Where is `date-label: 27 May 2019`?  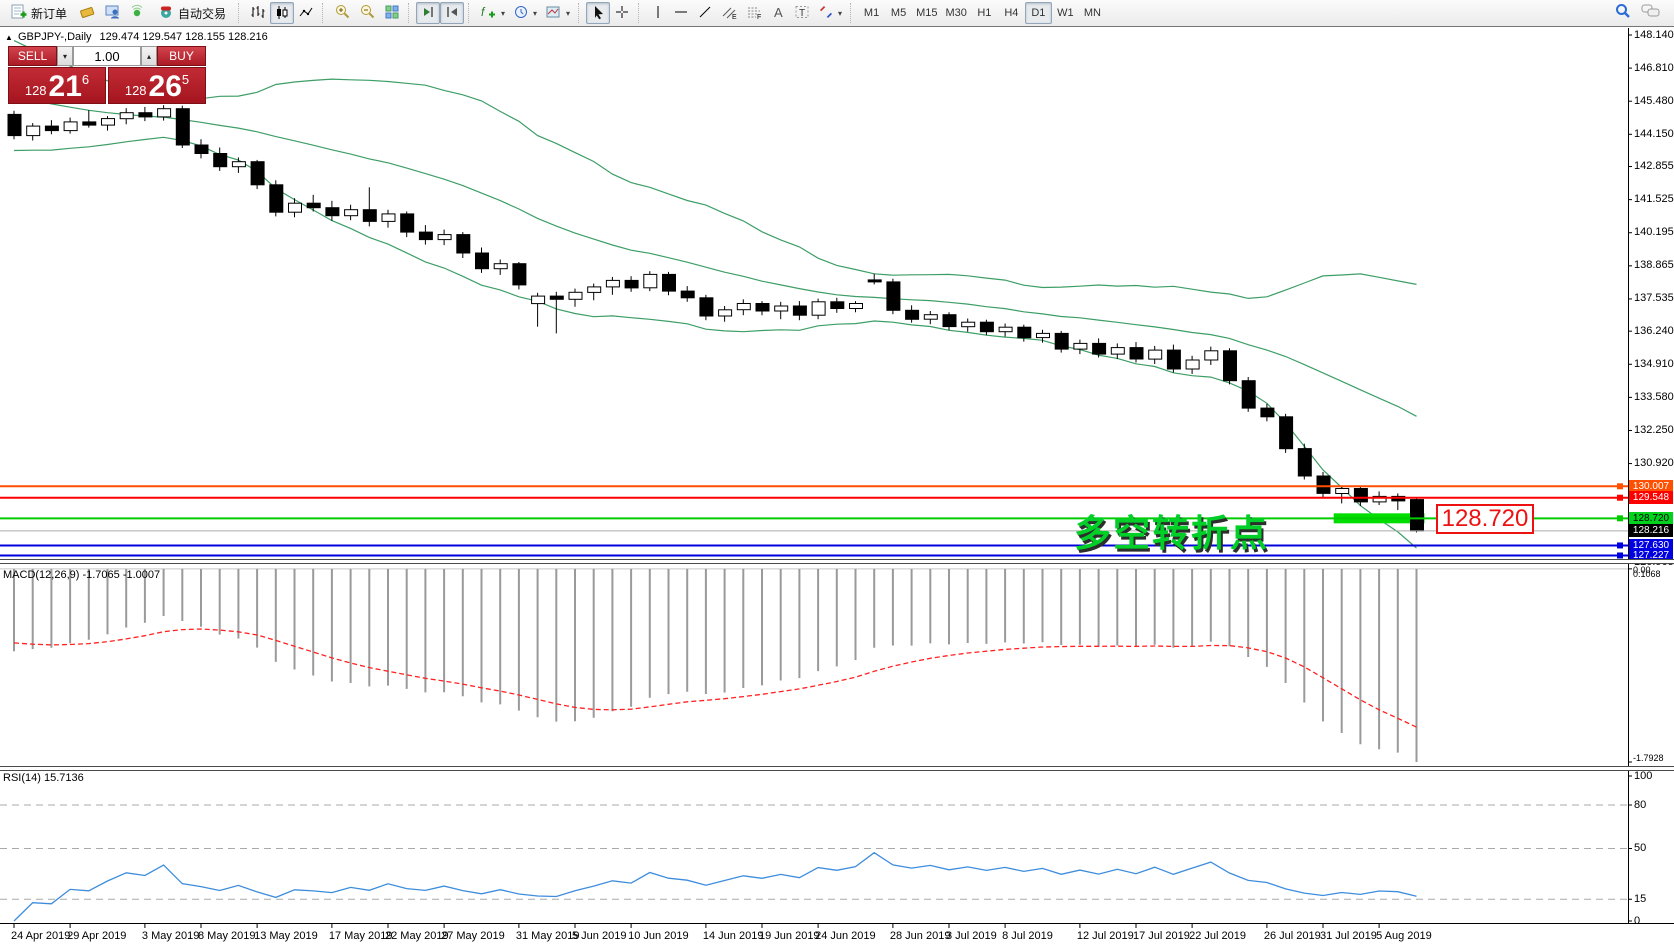
date-label: 27 May 2019 is located at coordinates (473, 936).